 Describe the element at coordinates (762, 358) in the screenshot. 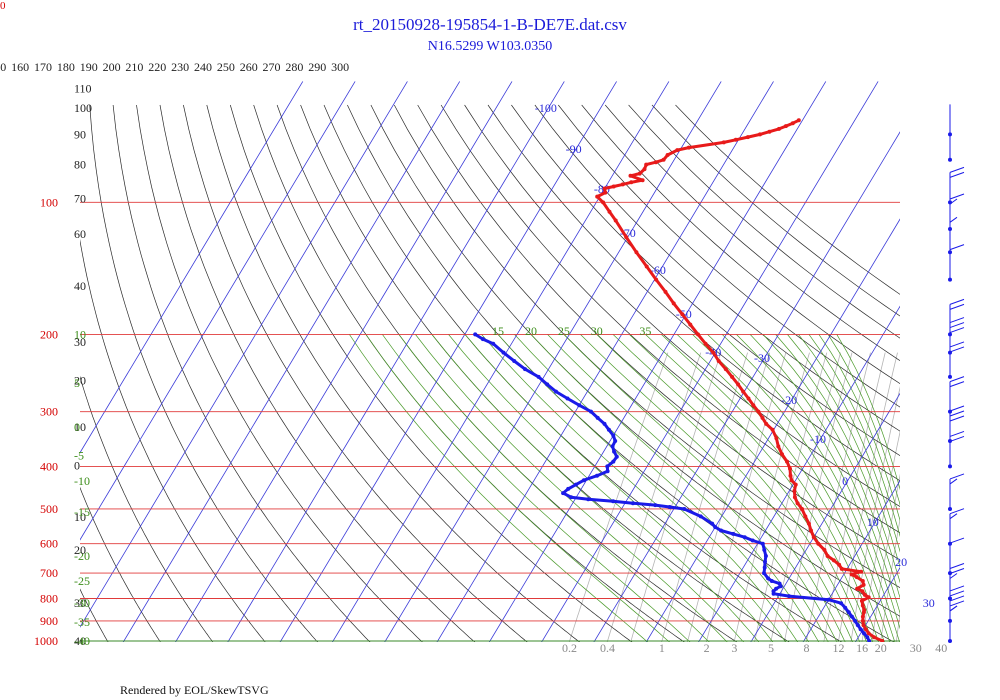

I see `isotherm-label: -30` at that location.